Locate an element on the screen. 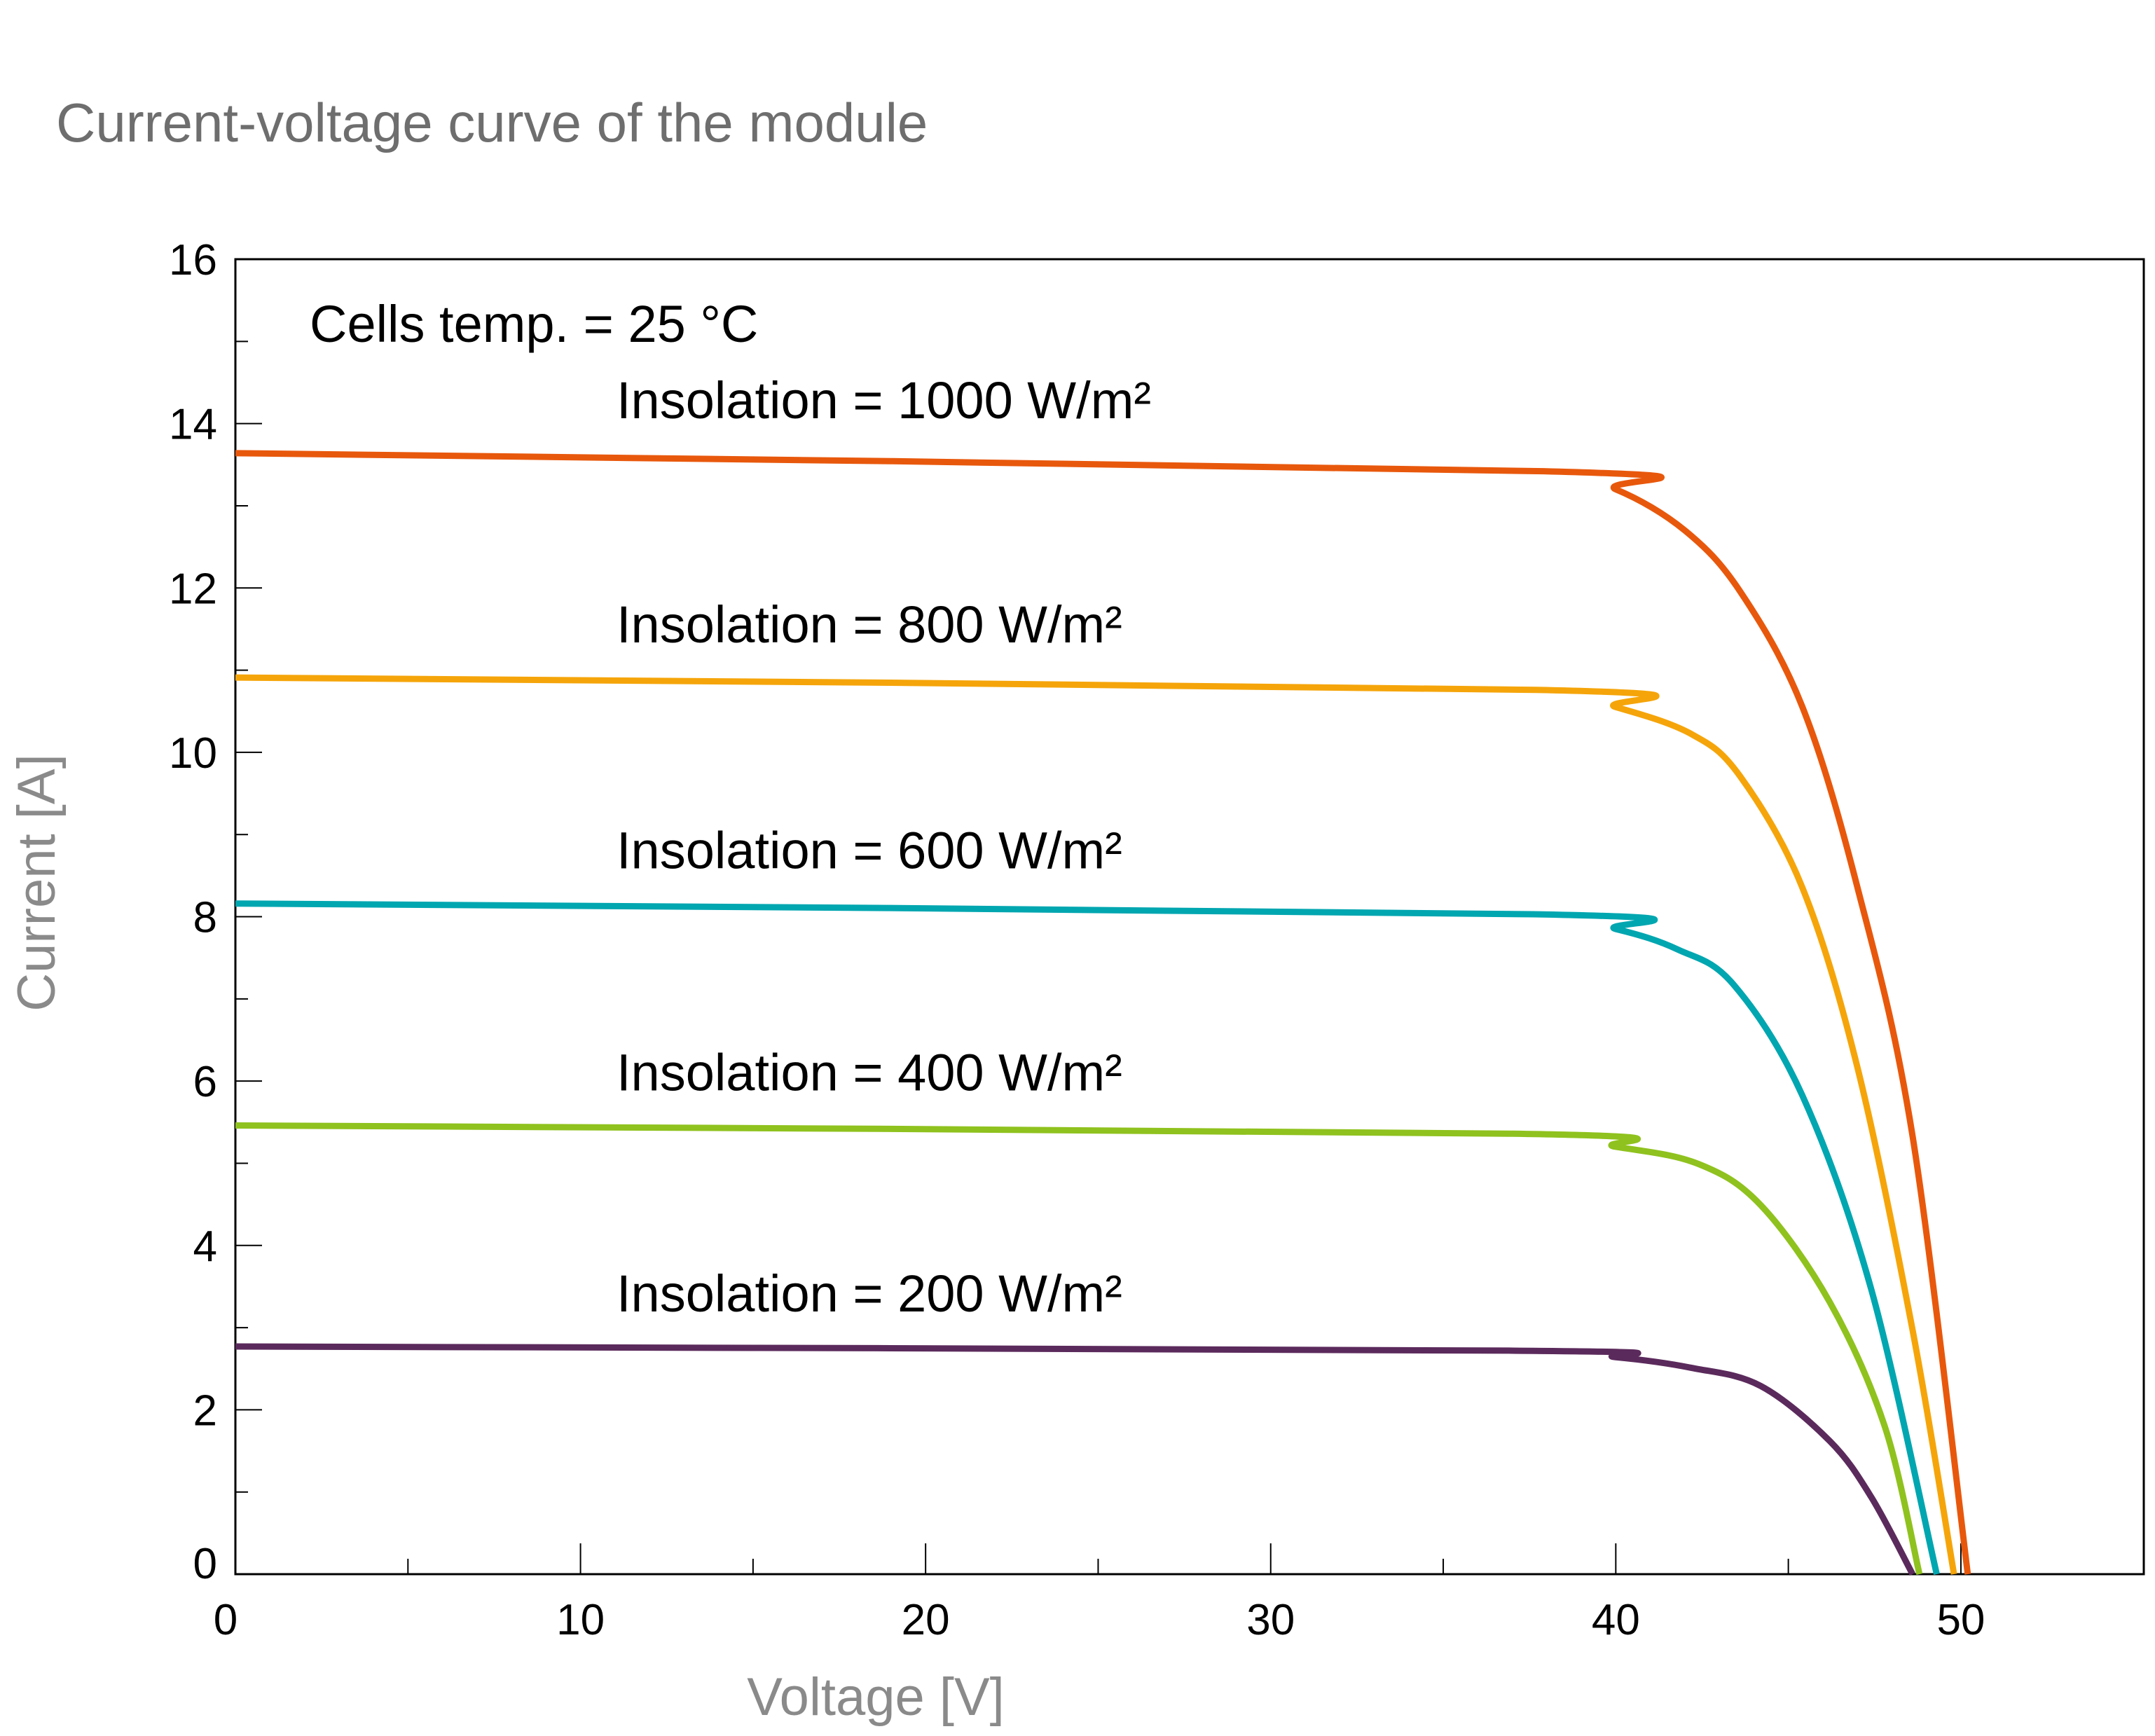 The height and width of the screenshot is (1736, 2155). y-tick-label: 8 is located at coordinates (205, 918).